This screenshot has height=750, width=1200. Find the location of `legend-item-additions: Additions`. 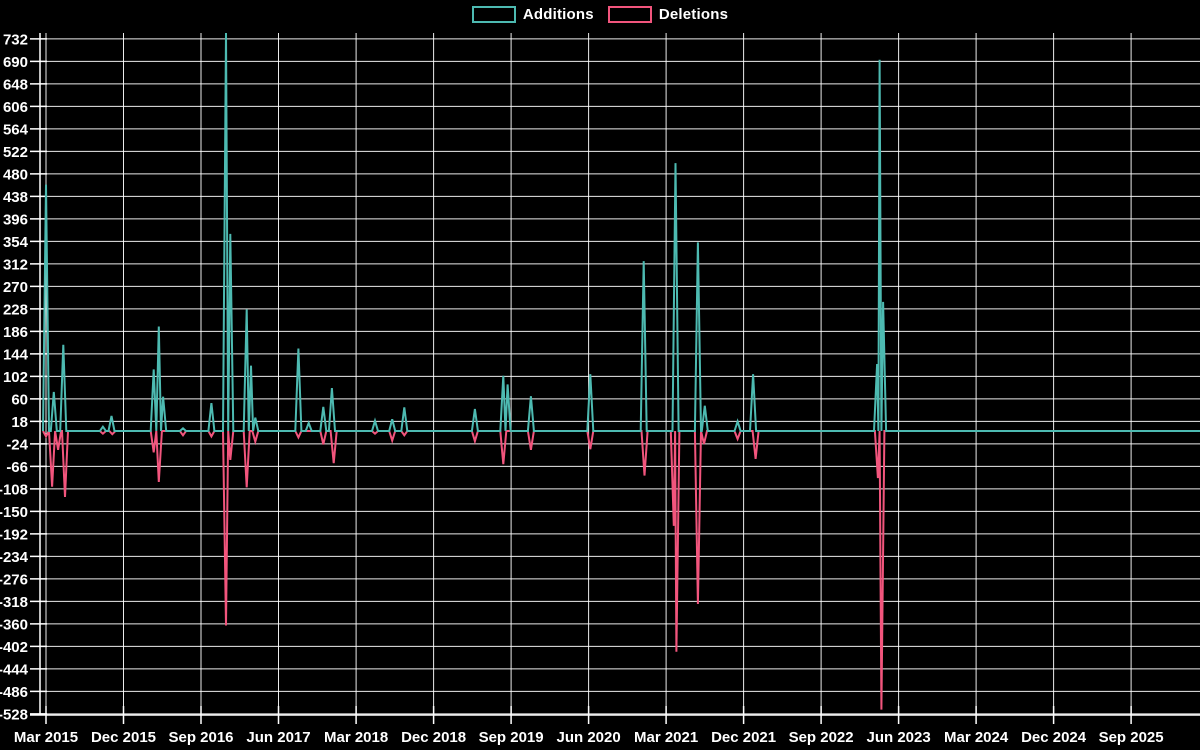

legend-item-additions: Additions is located at coordinates (532, 14).